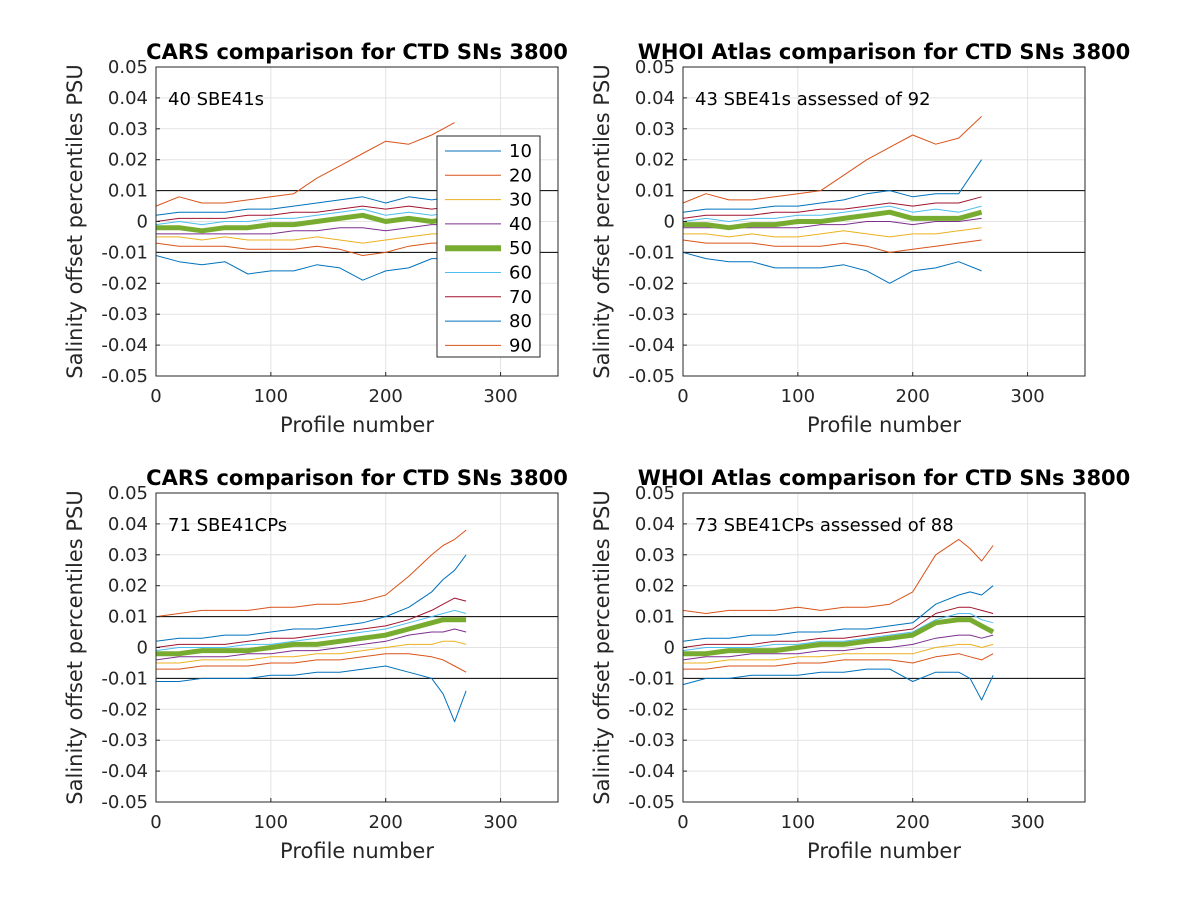 Image resolution: width=1200 pixels, height=900 pixels. I want to click on legend-label-p90: 90, so click(520, 345).